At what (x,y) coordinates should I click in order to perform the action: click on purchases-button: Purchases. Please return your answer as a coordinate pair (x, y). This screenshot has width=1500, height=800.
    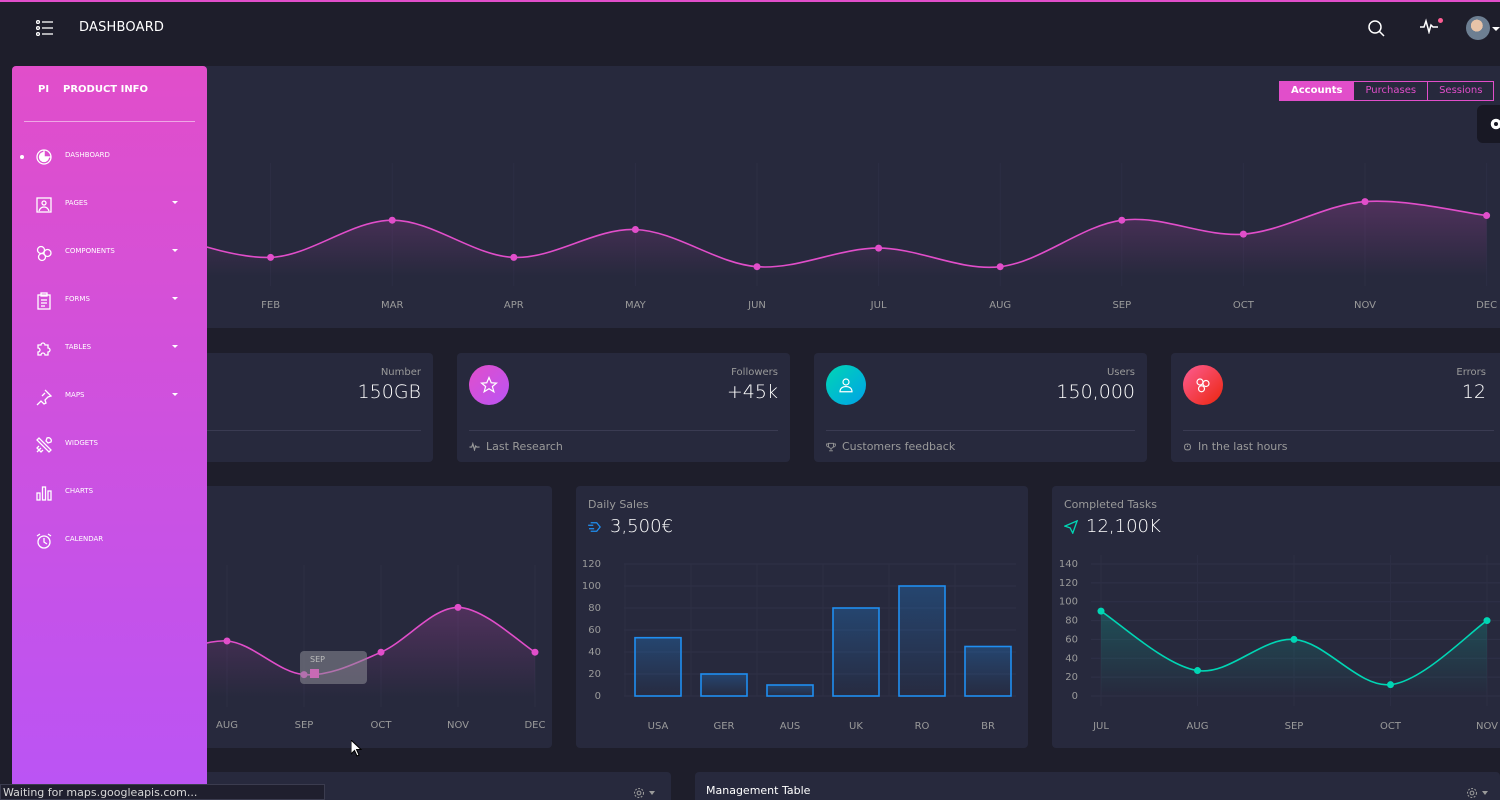
    Looking at the image, I should click on (1391, 91).